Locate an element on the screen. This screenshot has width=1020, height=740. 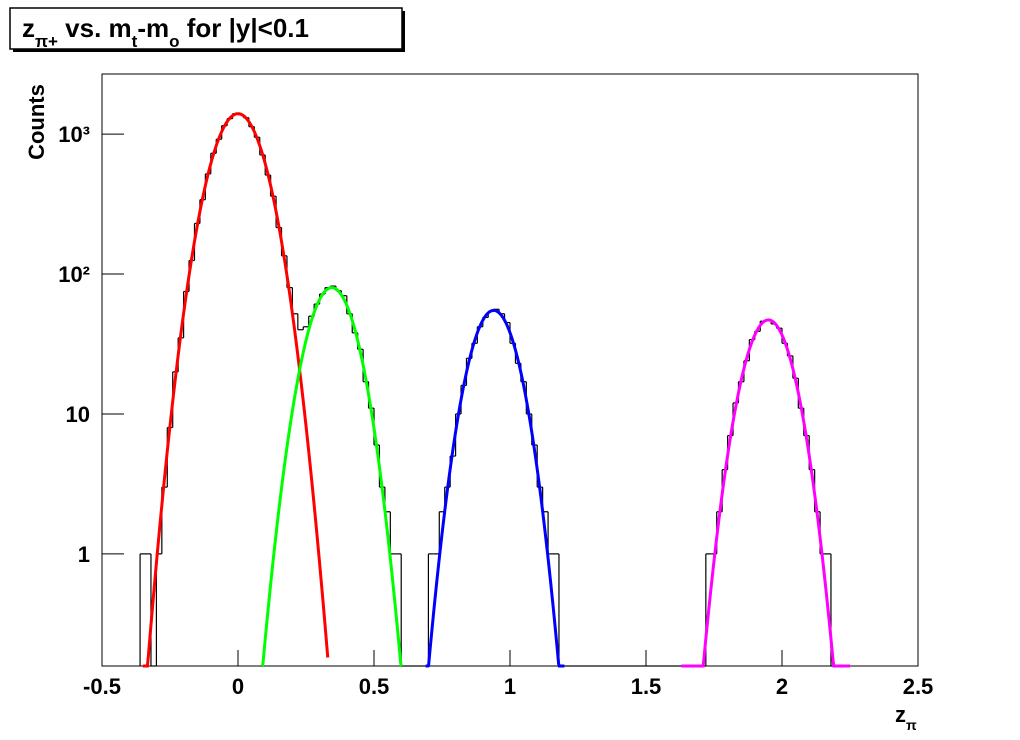
x-axis-label: zπ is located at coordinates (906, 717).